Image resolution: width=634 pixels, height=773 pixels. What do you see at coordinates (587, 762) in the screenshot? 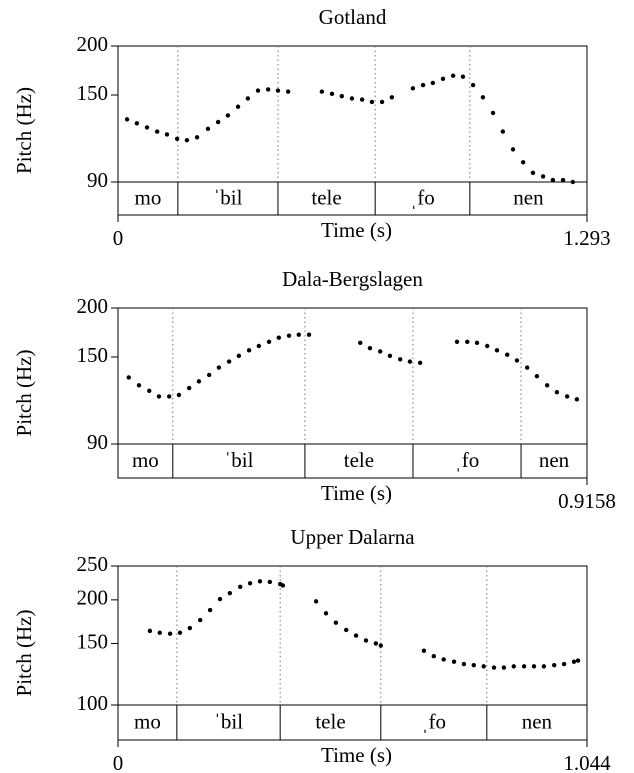
I see `x-tick-label: 1.044` at bounding box center [587, 762].